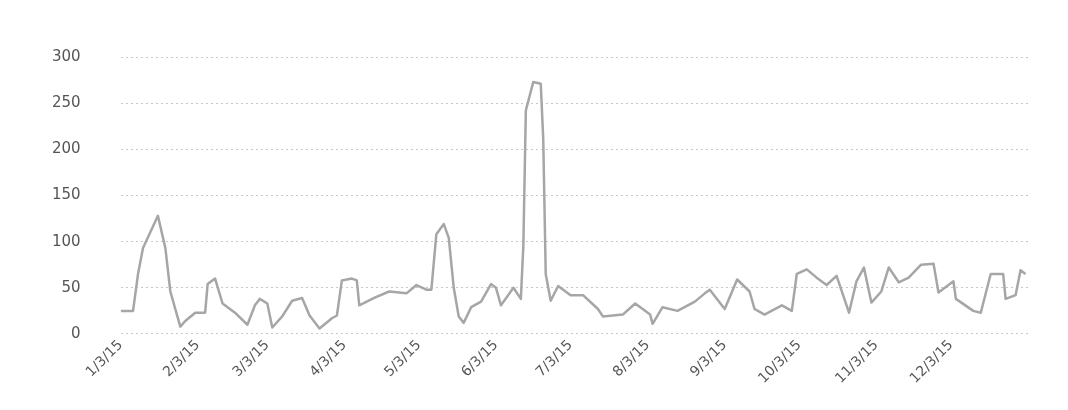  What do you see at coordinates (66, 55) in the screenshot?
I see `y-tick-label: 300` at bounding box center [66, 55].